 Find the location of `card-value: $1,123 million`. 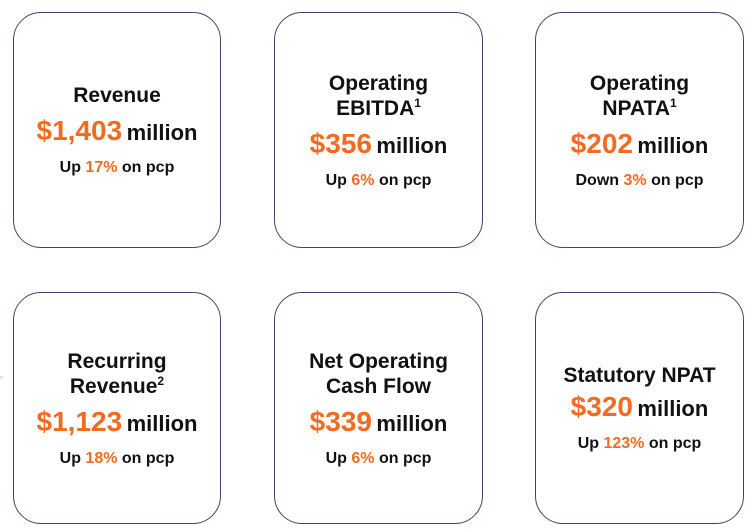

card-value: $1,123 million is located at coordinates (117, 424).